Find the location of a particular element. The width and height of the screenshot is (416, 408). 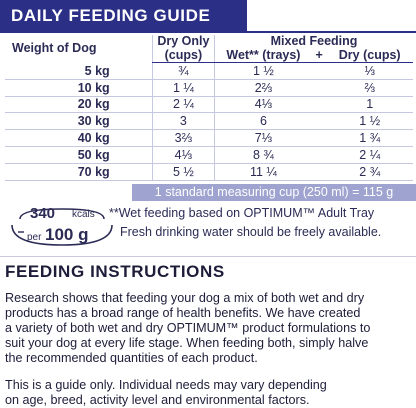

title-underline is located at coordinates (208, 32).